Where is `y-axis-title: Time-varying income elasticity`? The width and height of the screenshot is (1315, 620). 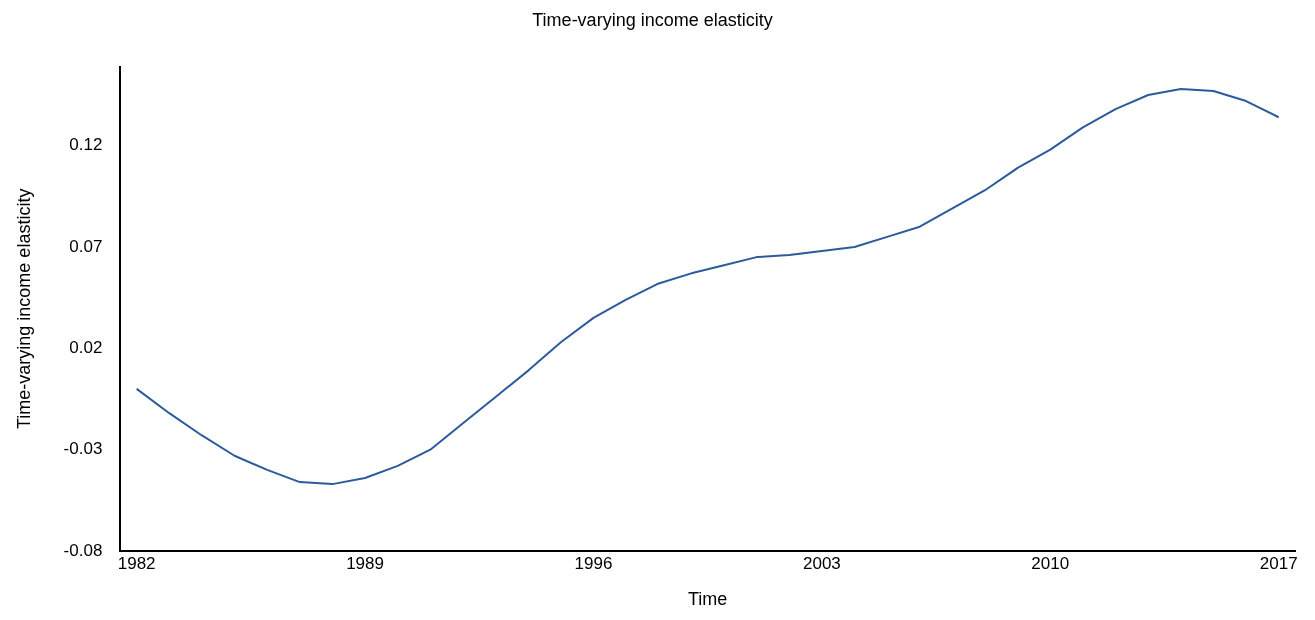
y-axis-title: Time-varying income elasticity is located at coordinates (23, 308).